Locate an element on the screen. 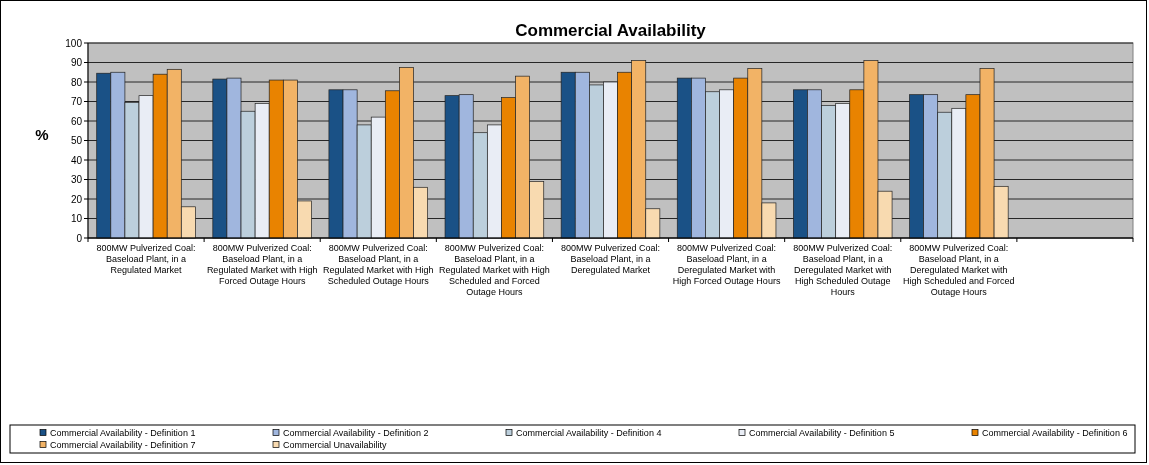  y-tick-label: 100 is located at coordinates (74, 43).